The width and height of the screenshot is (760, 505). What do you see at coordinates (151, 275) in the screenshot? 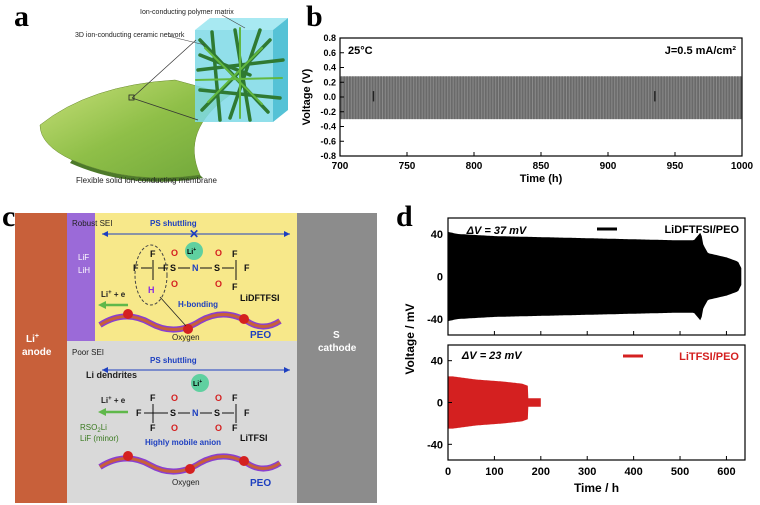
I see `h-bonding-highlight` at bounding box center [151, 275].